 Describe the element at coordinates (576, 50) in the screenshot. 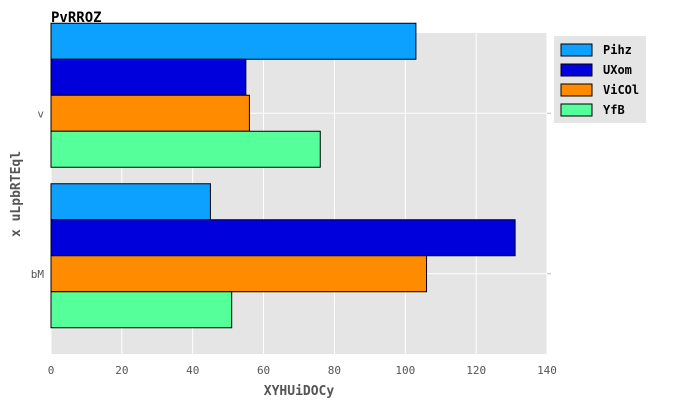

I see `legend-swatch-pihz` at that location.